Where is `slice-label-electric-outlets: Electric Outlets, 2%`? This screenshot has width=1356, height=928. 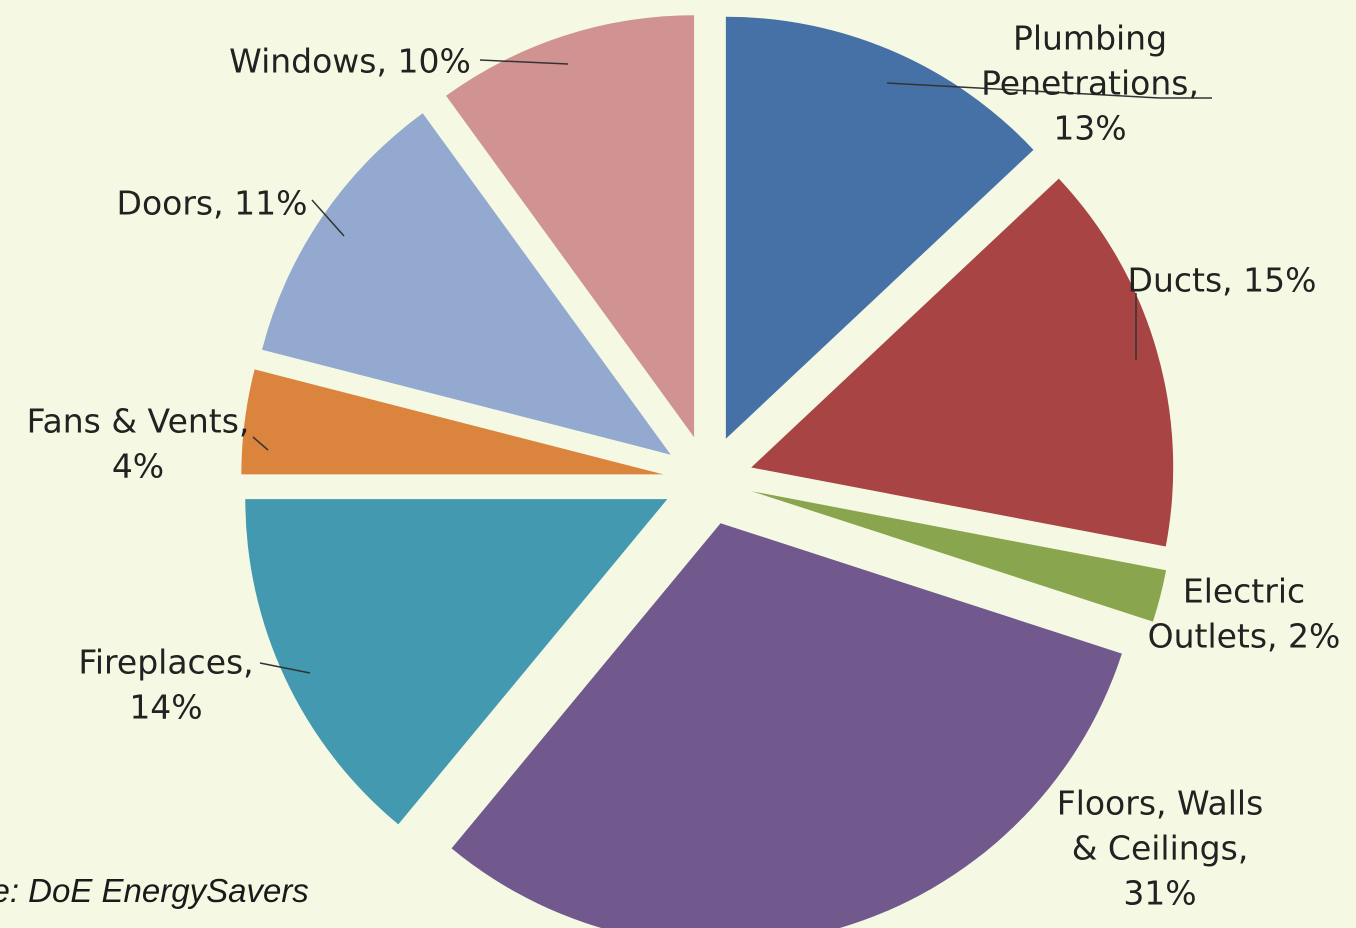
slice-label-electric-outlets: Electric Outlets, 2% is located at coordinates (1244, 614).